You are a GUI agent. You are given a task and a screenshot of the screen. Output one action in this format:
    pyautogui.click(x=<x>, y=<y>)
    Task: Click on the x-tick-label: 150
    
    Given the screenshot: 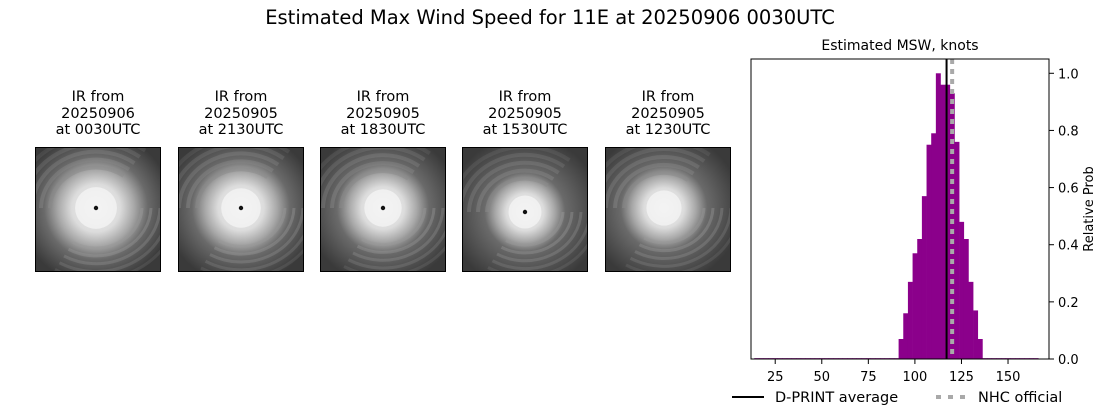 What is the action you would take?
    pyautogui.click(x=1008, y=377)
    